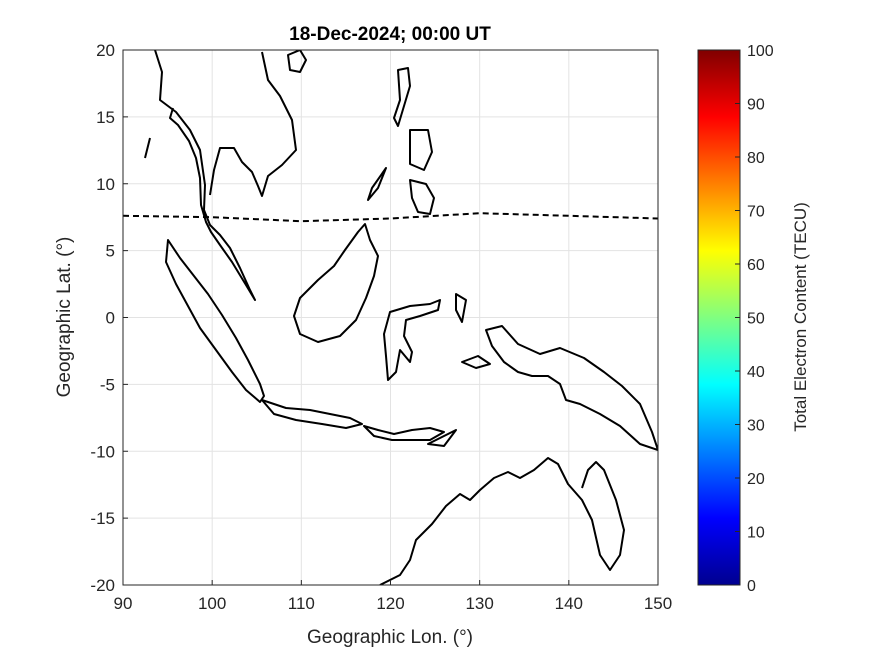 The image size is (875, 656). I want to click on x-tick-labels: 90 100 110 120 130 140 150, so click(393, 596).